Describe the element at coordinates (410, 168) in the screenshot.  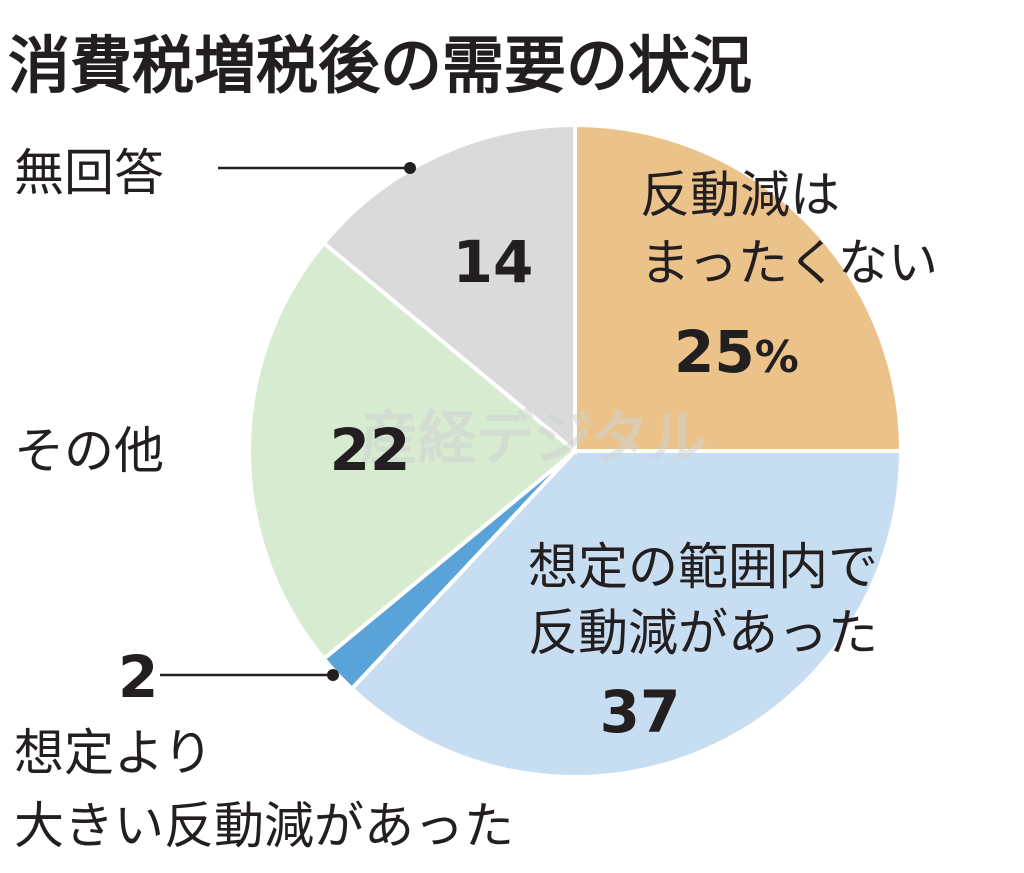
I see `leader-dot-no-answer` at that location.